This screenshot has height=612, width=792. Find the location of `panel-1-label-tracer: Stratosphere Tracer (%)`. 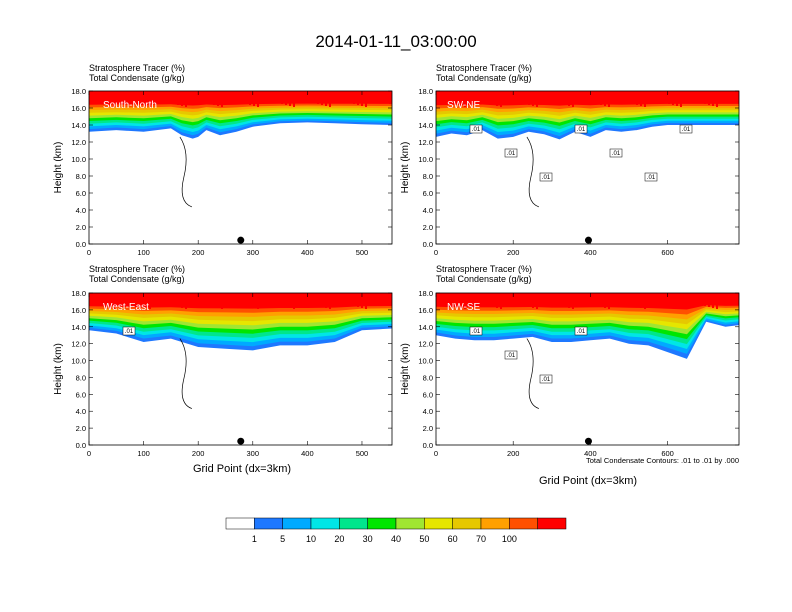

panel-1-label-tracer: Stratosphere Tracer (%) is located at coordinates (137, 68).